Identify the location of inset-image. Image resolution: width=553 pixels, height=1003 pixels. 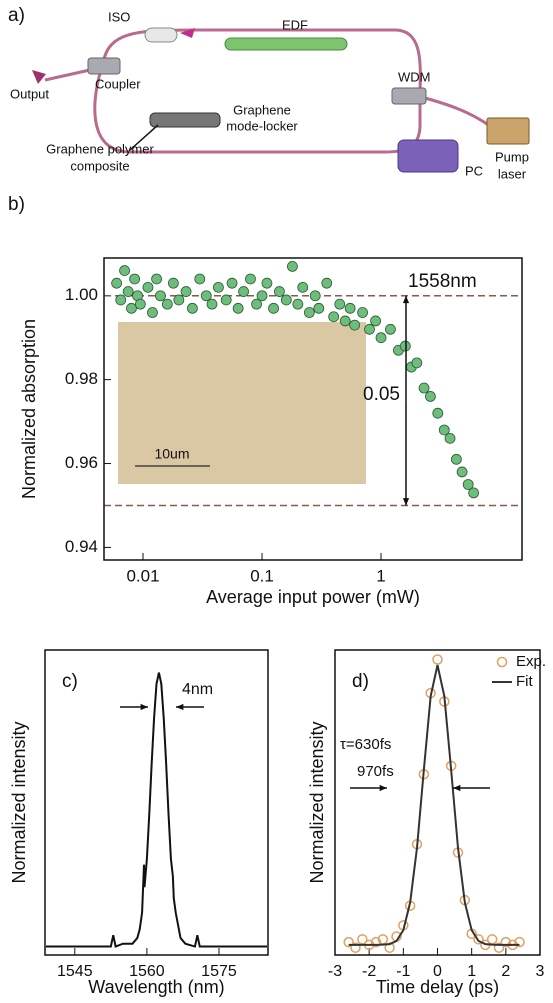
(242, 403).